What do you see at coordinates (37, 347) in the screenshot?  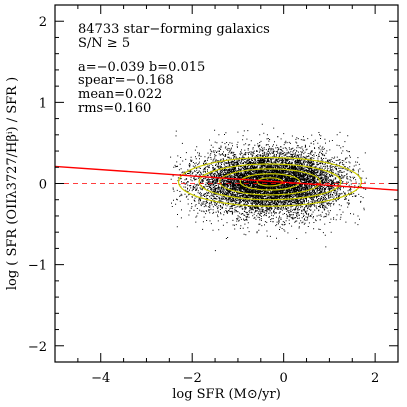 I see `y-tick-label: −2` at bounding box center [37, 347].